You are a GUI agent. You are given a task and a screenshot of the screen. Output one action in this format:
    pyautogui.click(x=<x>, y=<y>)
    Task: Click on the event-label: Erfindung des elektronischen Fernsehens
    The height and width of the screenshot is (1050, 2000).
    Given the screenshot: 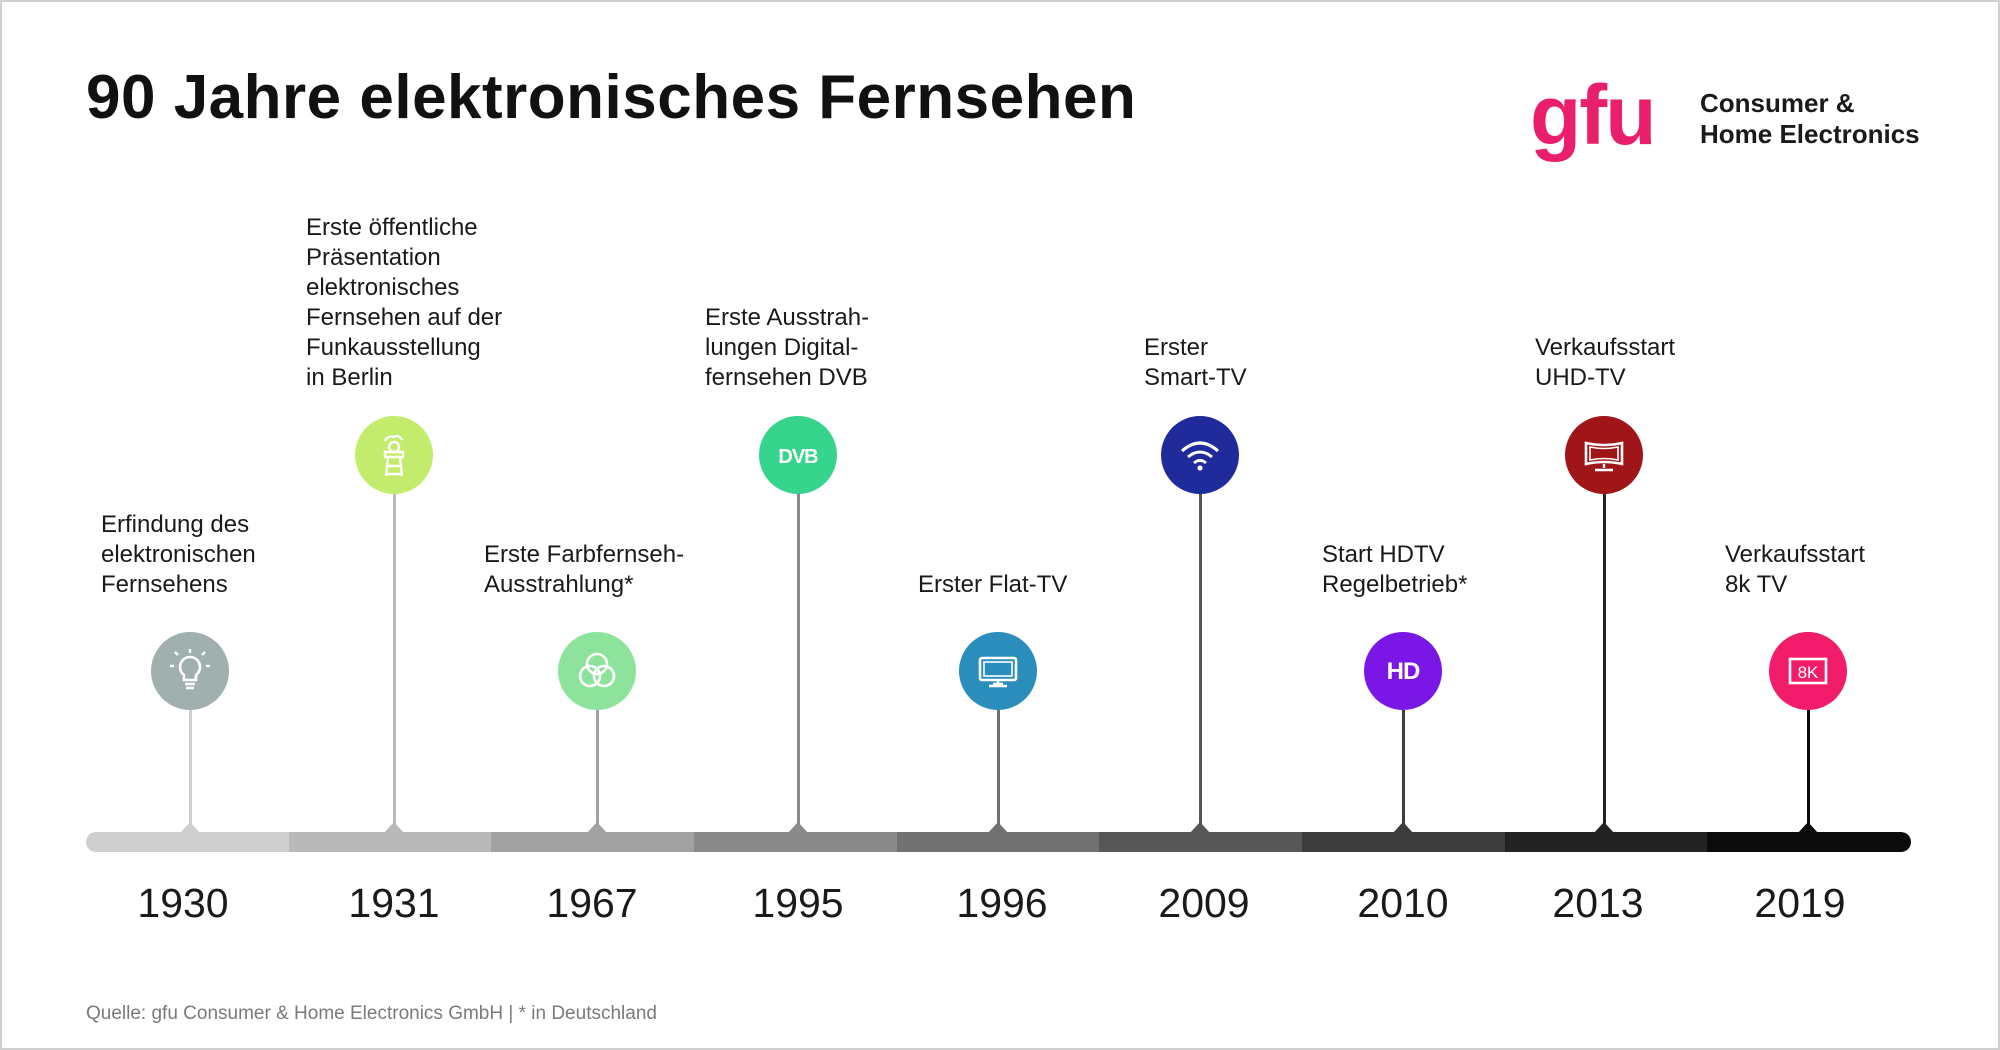 What is the action you would take?
    pyautogui.click(x=178, y=554)
    